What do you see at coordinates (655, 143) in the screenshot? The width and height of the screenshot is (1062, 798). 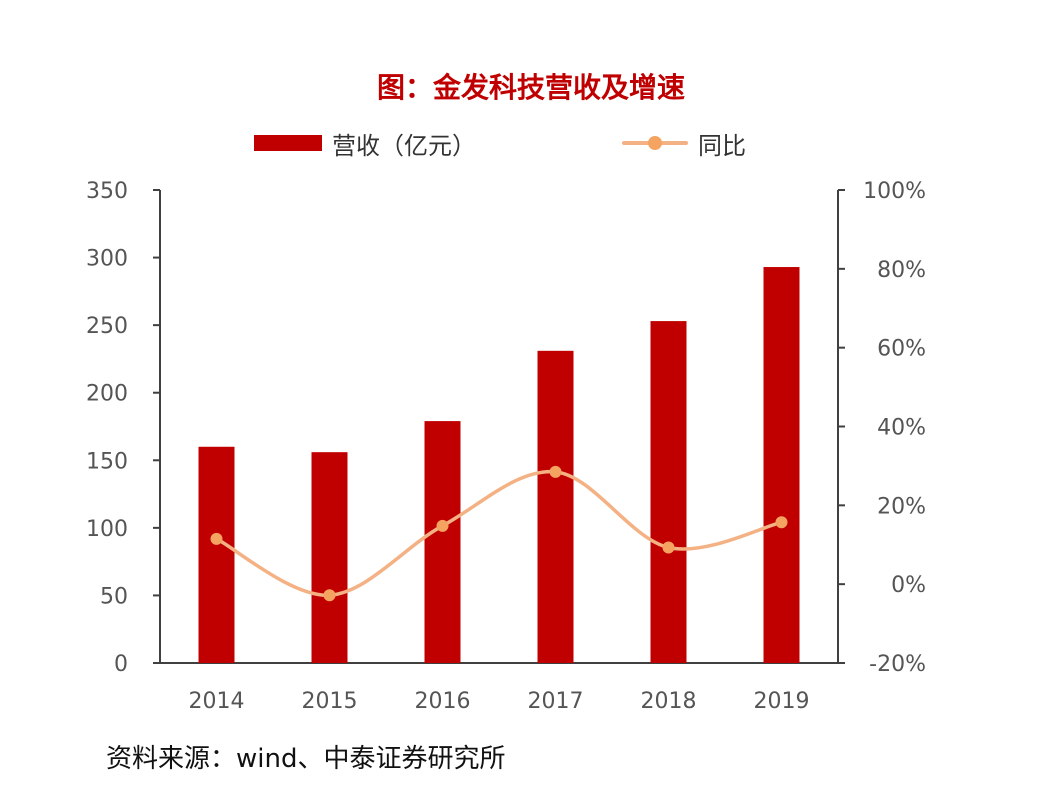 I see `legend-swatch-yoy` at bounding box center [655, 143].